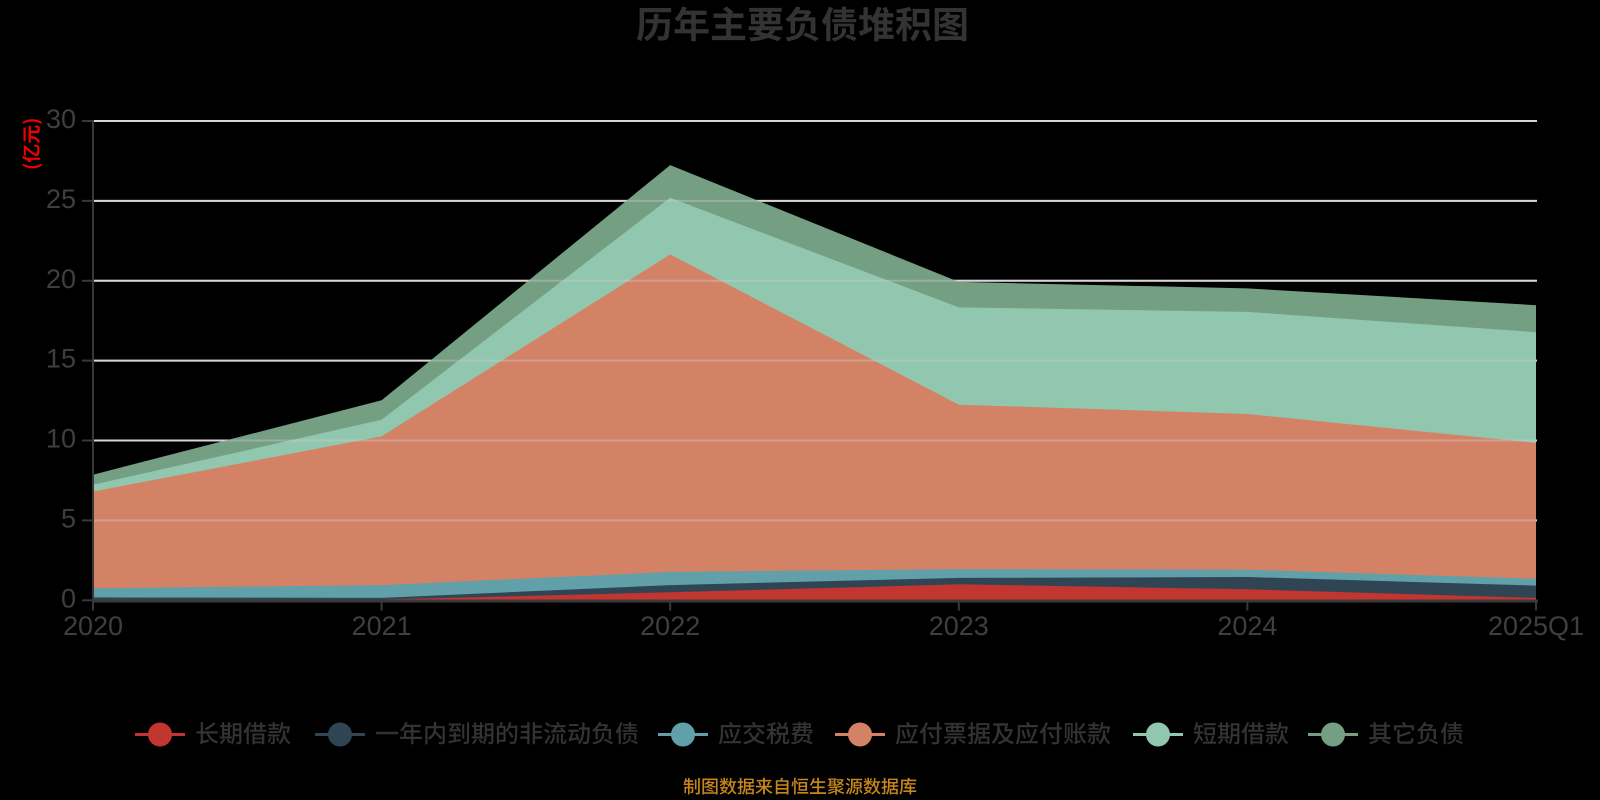 This screenshot has height=800, width=1600. What do you see at coordinates (670, 626) in the screenshot?
I see `svg-text: 2022` at bounding box center [670, 626].